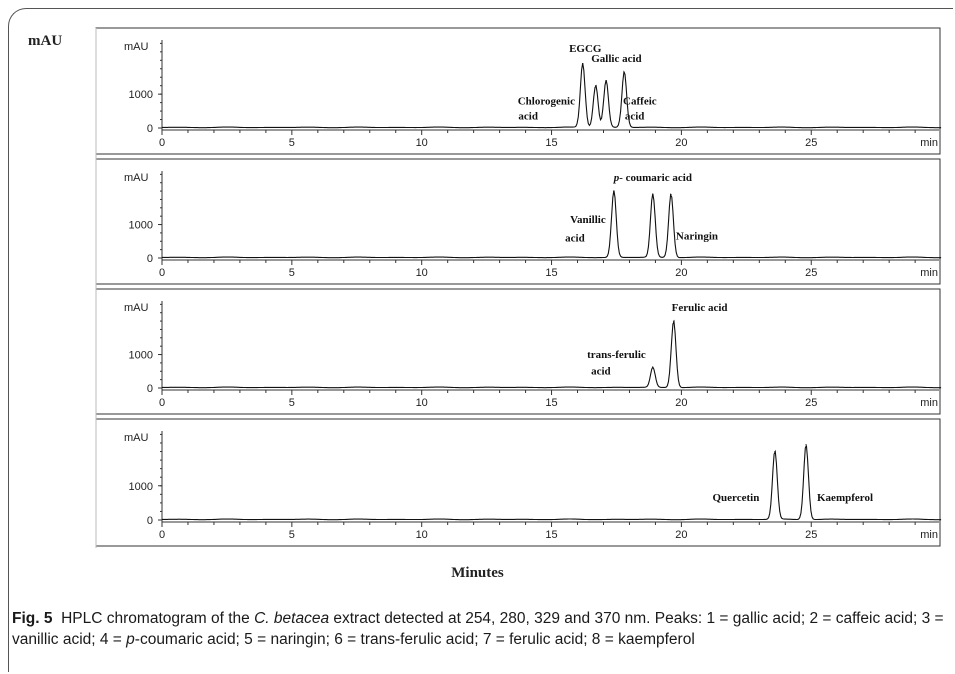  What do you see at coordinates (640, 101) in the screenshot?
I see `peak-label: Caffeic` at bounding box center [640, 101].